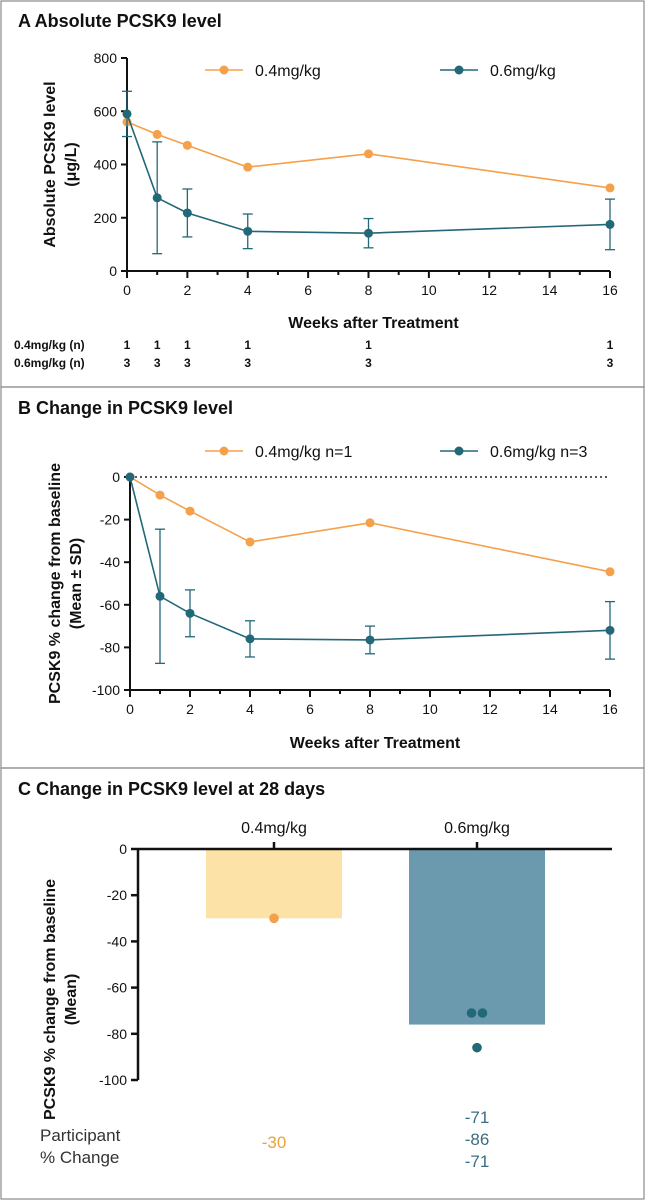 Image resolution: width=645 pixels, height=1200 pixels. Describe the element at coordinates (120, 21) in the screenshot. I see `panel-title: A Absolute PCSK9 level` at that location.